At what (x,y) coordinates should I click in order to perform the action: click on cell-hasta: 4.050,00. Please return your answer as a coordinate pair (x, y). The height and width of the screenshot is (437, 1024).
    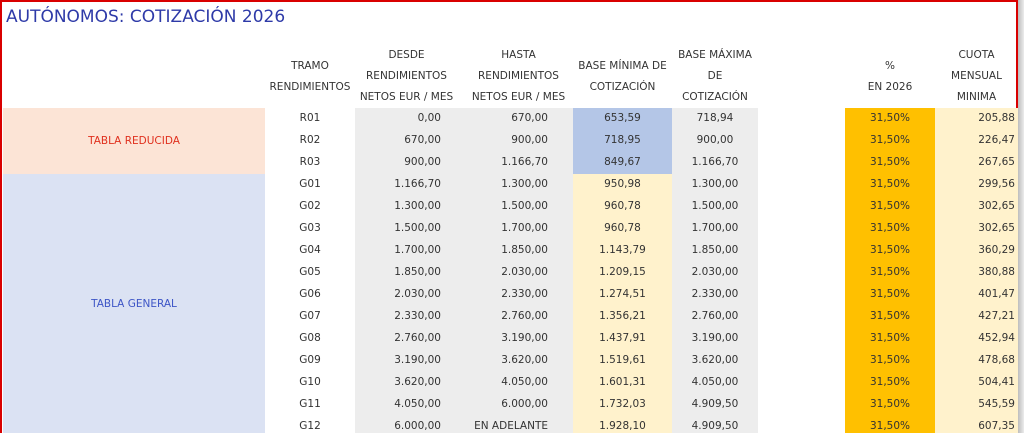
    Looking at the image, I should click on (524, 382).